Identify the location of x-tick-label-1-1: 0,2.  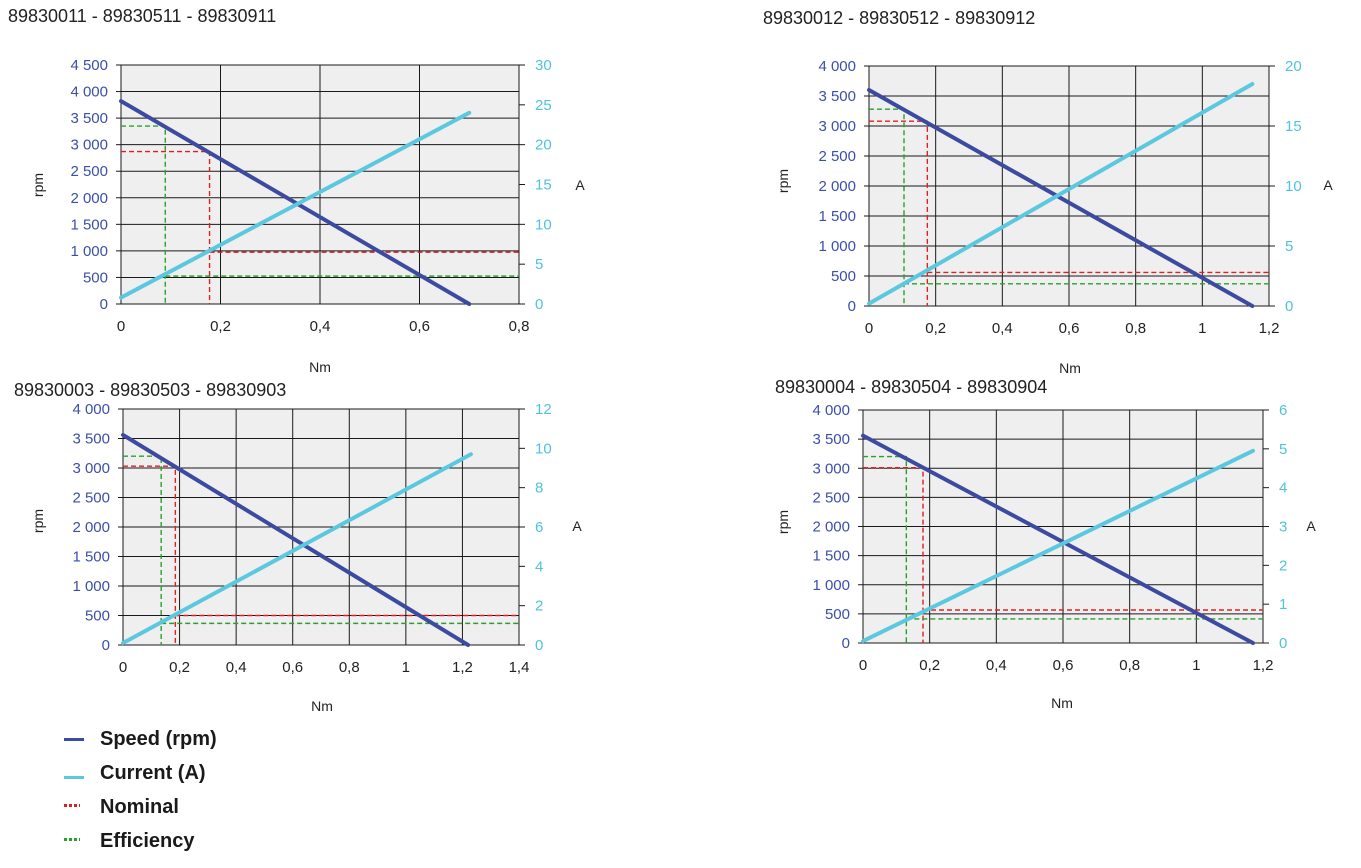
(220, 326).